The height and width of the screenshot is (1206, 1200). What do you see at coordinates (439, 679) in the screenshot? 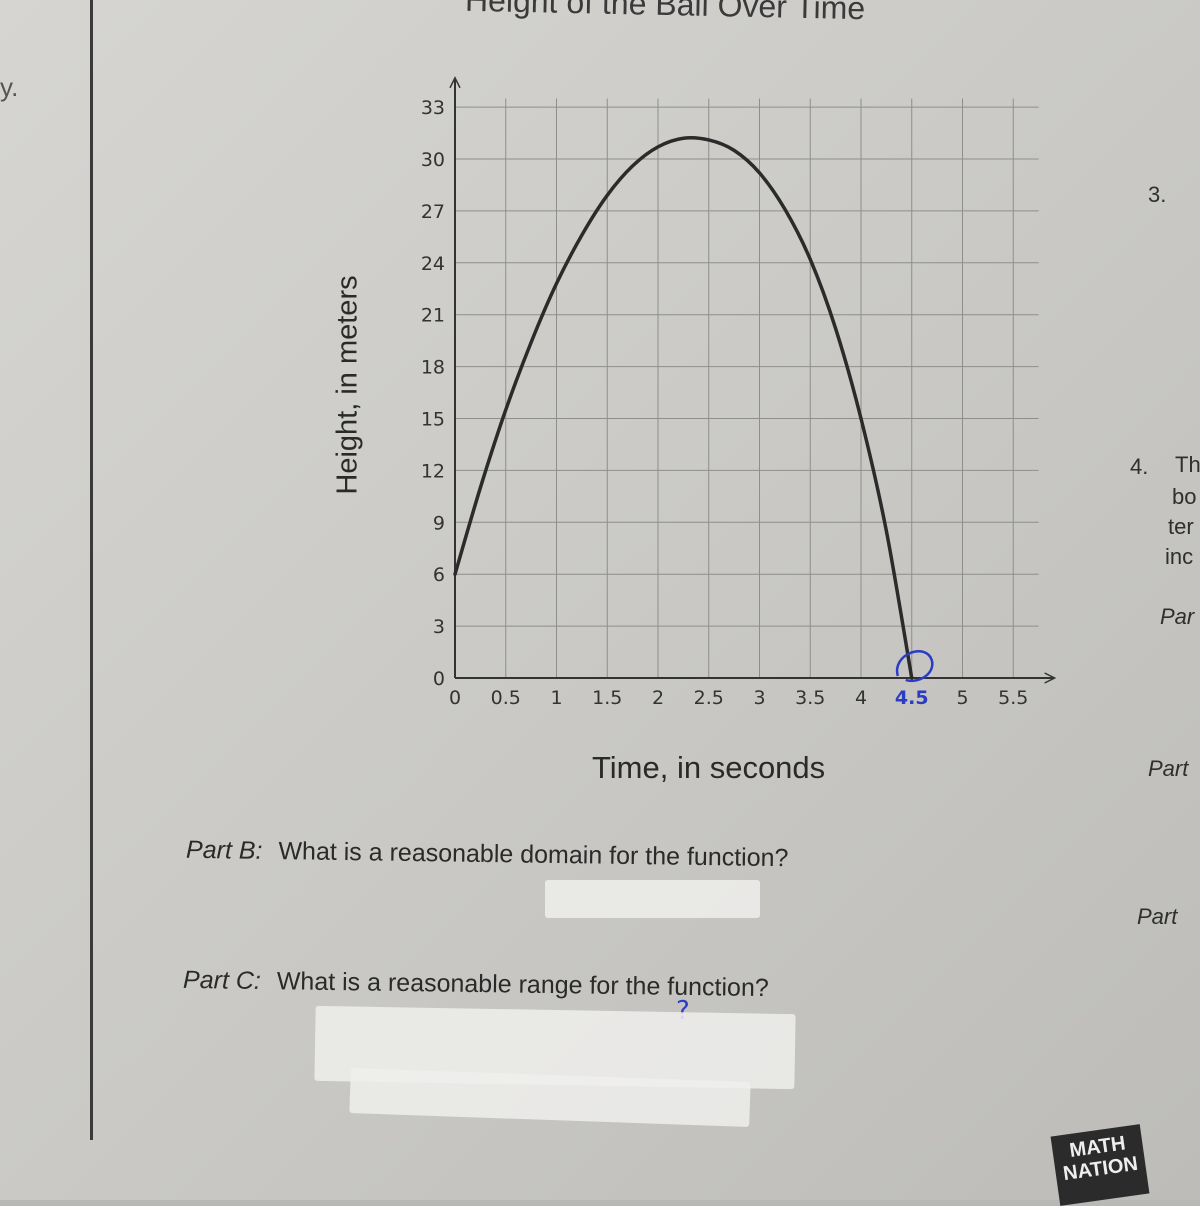
I see `y-tick-label: 0` at bounding box center [439, 679].